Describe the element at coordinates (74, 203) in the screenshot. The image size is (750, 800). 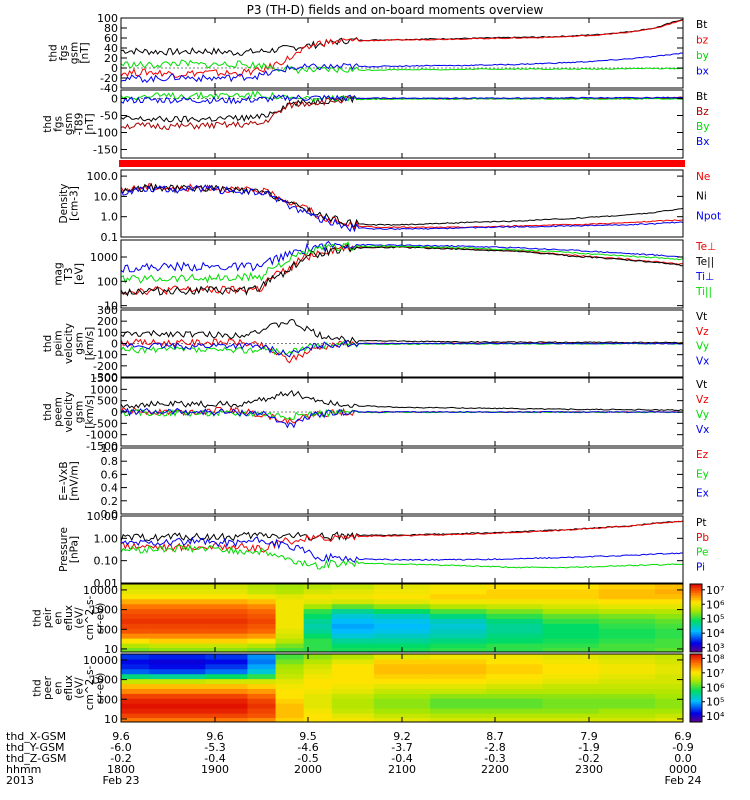
I see `y-axis-label-line: [cm-3]` at that location.